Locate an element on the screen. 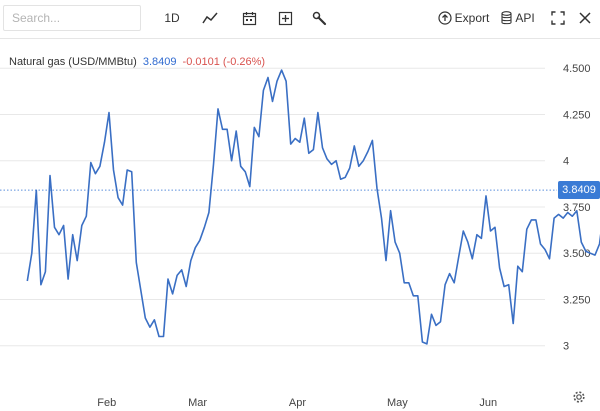 The height and width of the screenshot is (411, 600). calendar-icon is located at coordinates (249, 18).